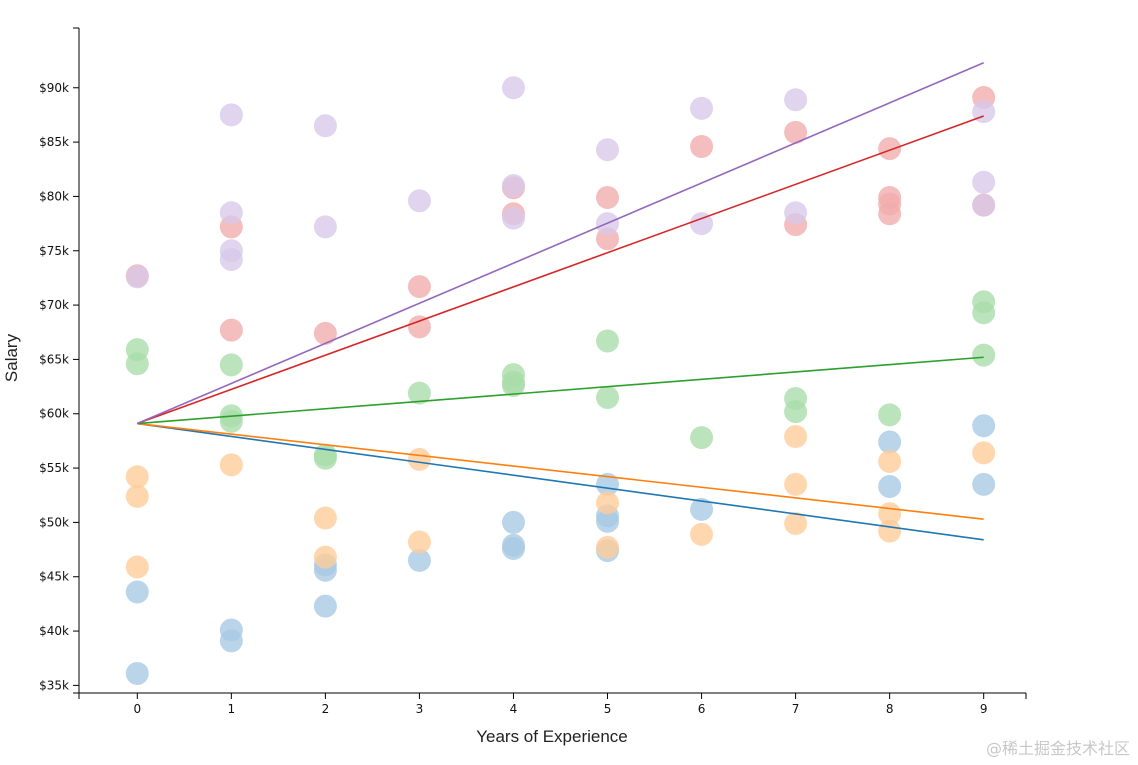 The image size is (1138, 765). Describe the element at coordinates (232, 709) in the screenshot. I see `x-tick-label: 1` at that location.